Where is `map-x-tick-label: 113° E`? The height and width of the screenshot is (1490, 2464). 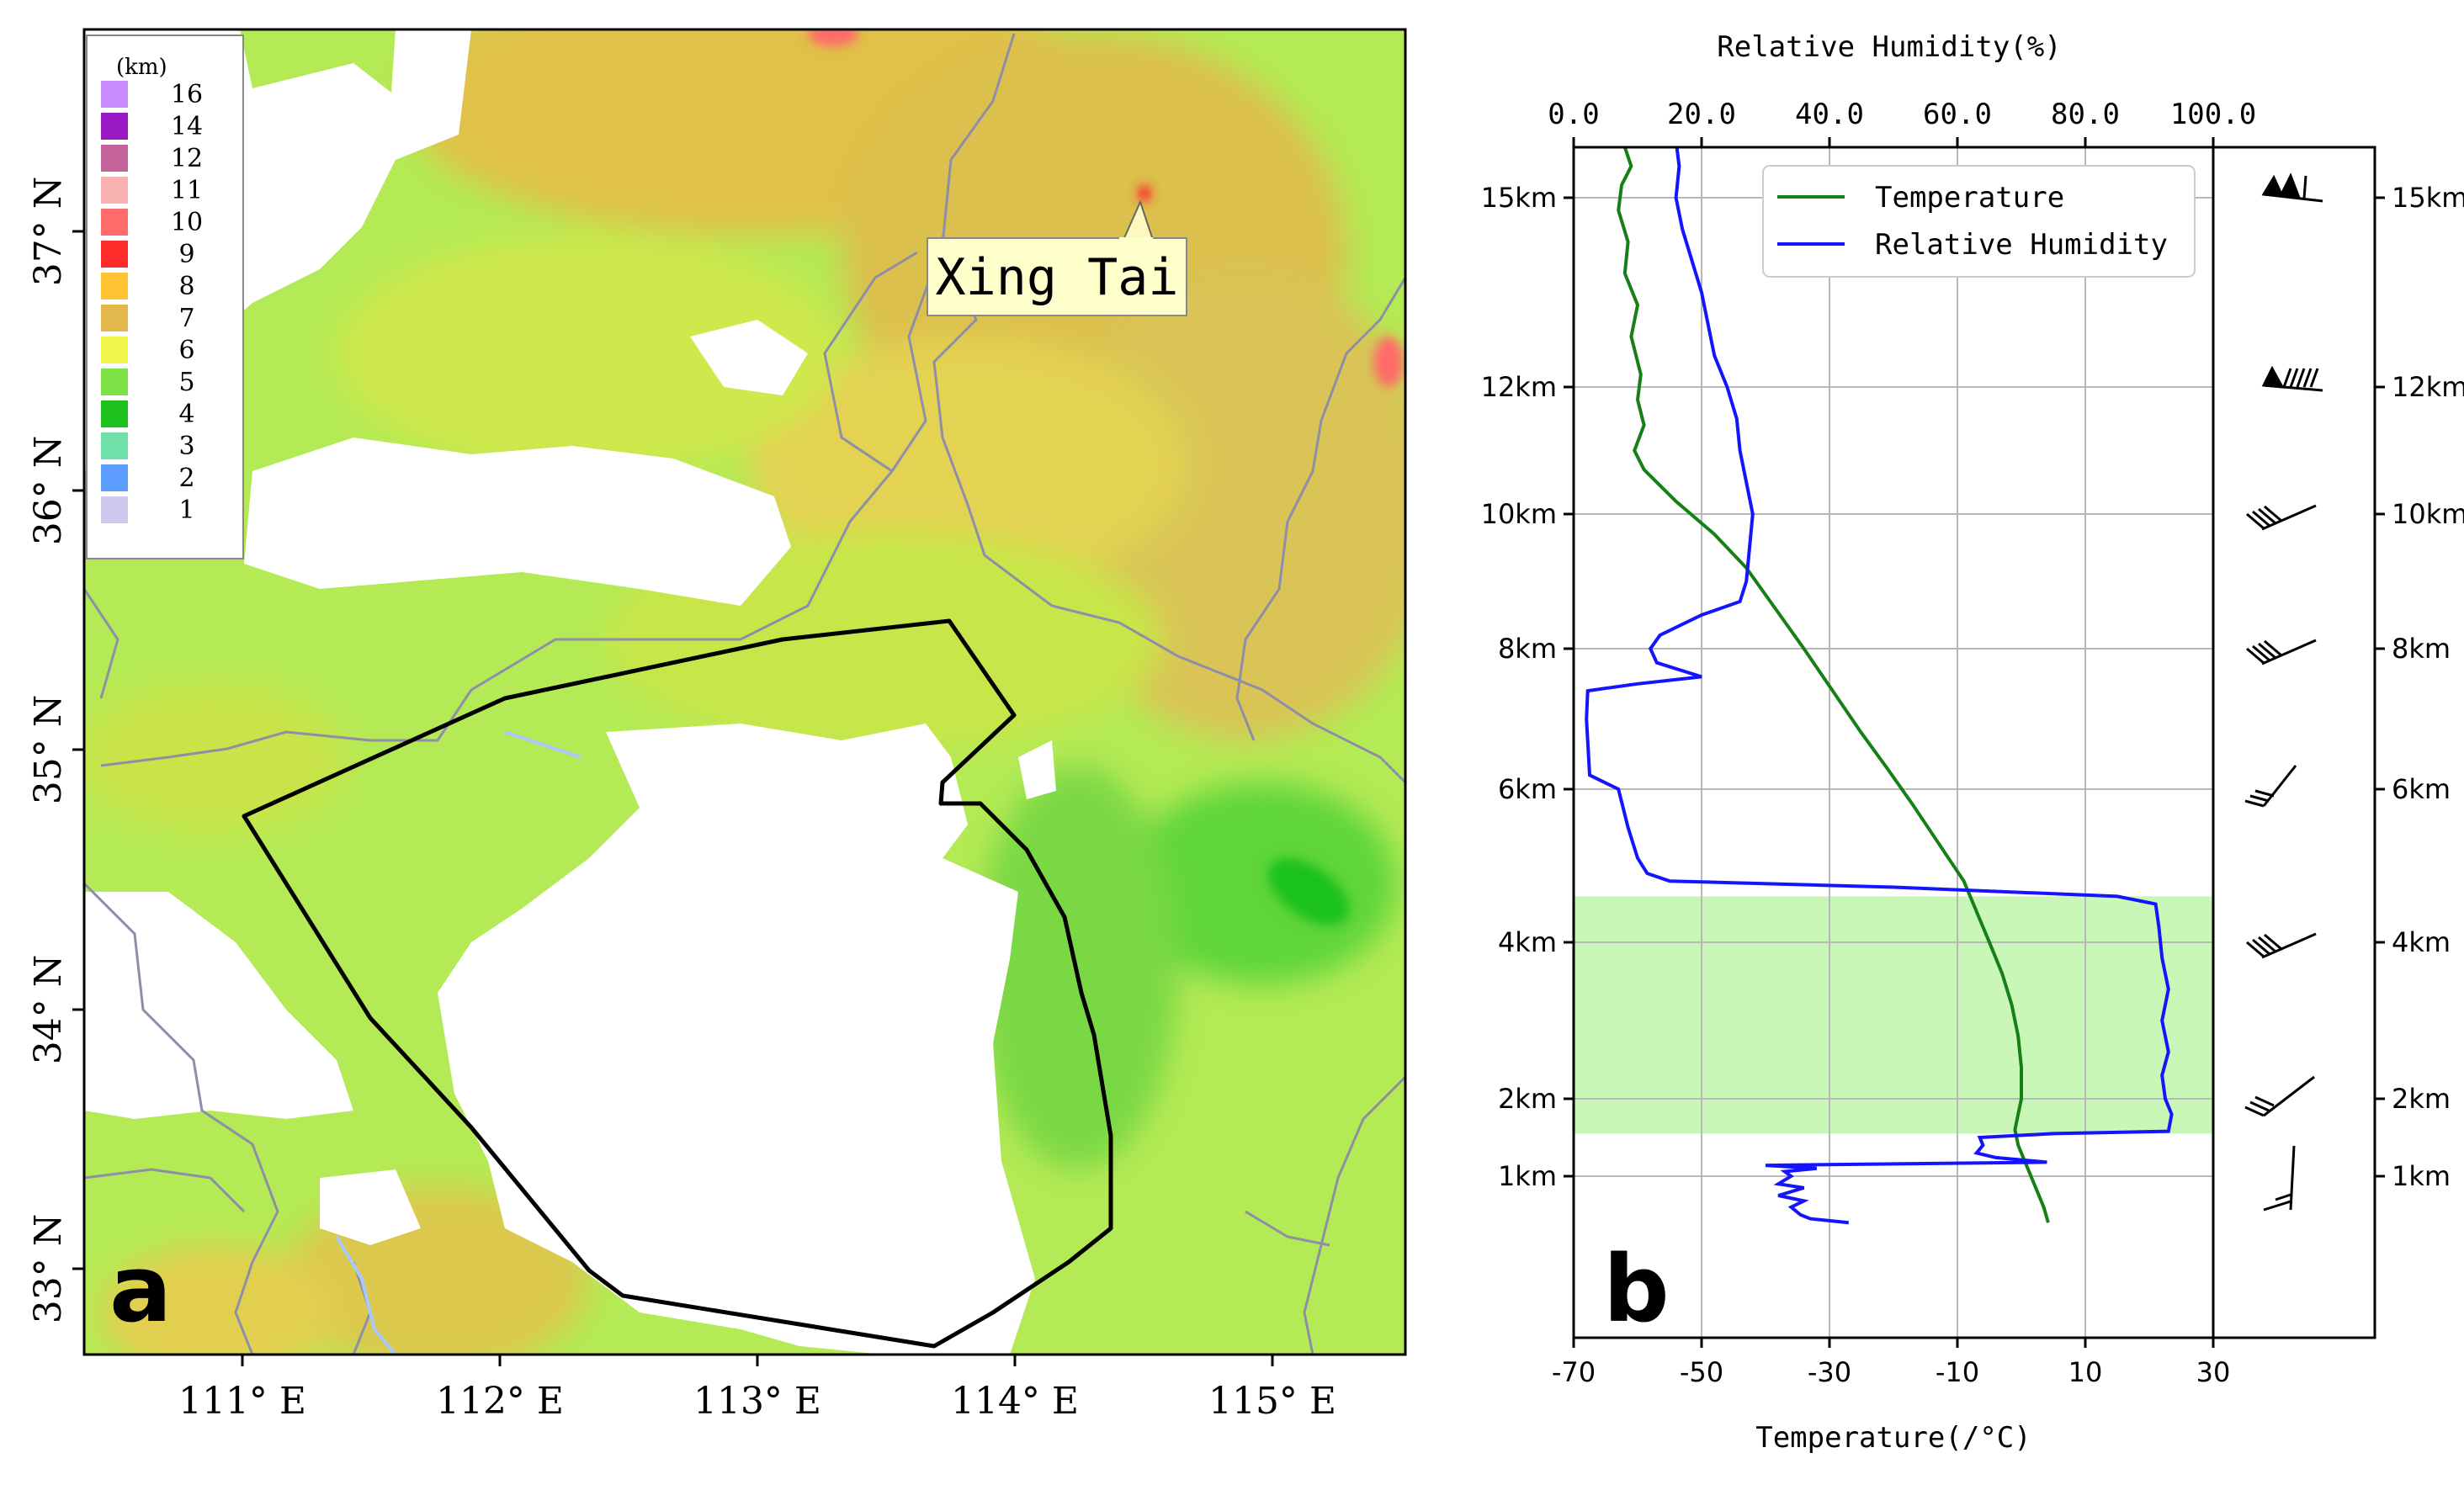
map-x-tick-label: 113° E is located at coordinates (757, 1401).